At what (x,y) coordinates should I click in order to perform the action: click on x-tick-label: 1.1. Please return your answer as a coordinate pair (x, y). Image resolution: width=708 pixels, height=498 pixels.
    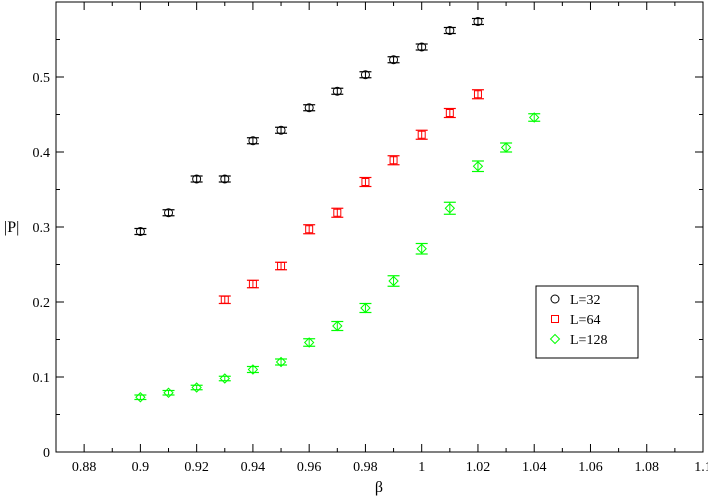
    Looking at the image, I should click on (701, 467).